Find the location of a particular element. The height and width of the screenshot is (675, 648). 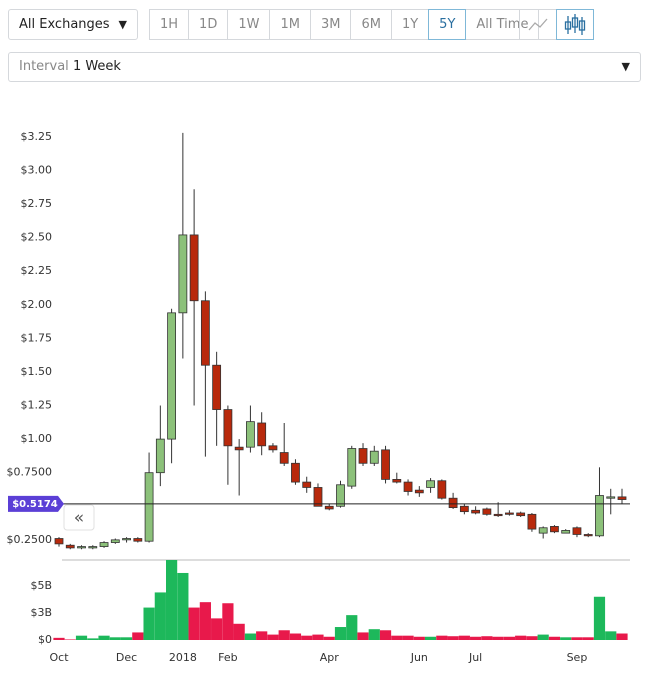

exchange-text: All Exchanges is located at coordinates (64, 24).